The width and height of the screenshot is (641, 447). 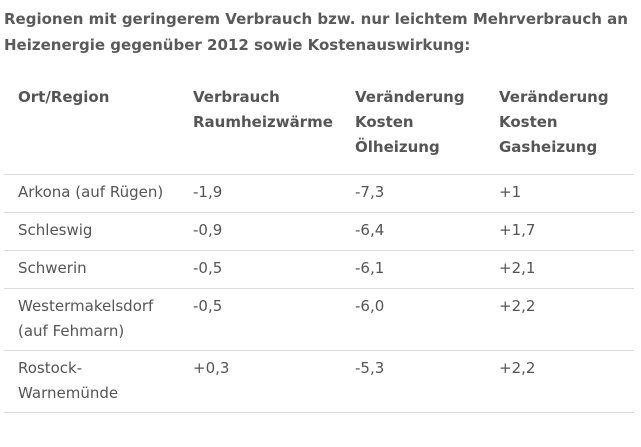 I want to click on table-row: Arkona (auf Rügen) -1,9 -7,3 +1, so click(x=319, y=193).